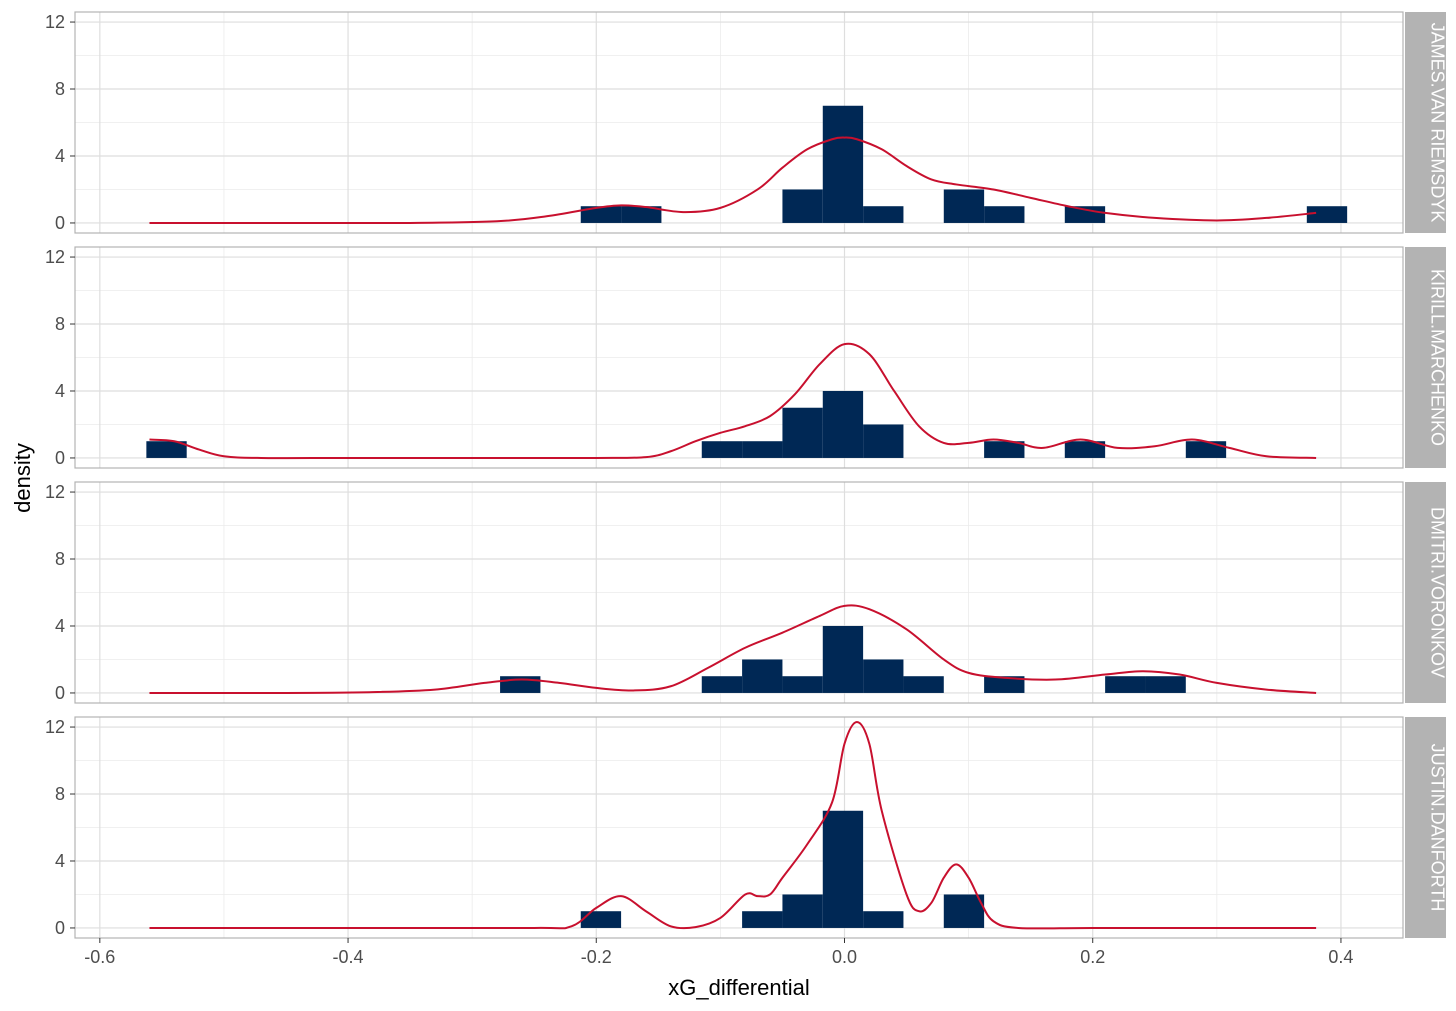 The image size is (1456, 1011). Describe the element at coordinates (1438, 828) in the screenshot. I see `facet-strip-label: JUSTIN.DANFORTH` at that location.